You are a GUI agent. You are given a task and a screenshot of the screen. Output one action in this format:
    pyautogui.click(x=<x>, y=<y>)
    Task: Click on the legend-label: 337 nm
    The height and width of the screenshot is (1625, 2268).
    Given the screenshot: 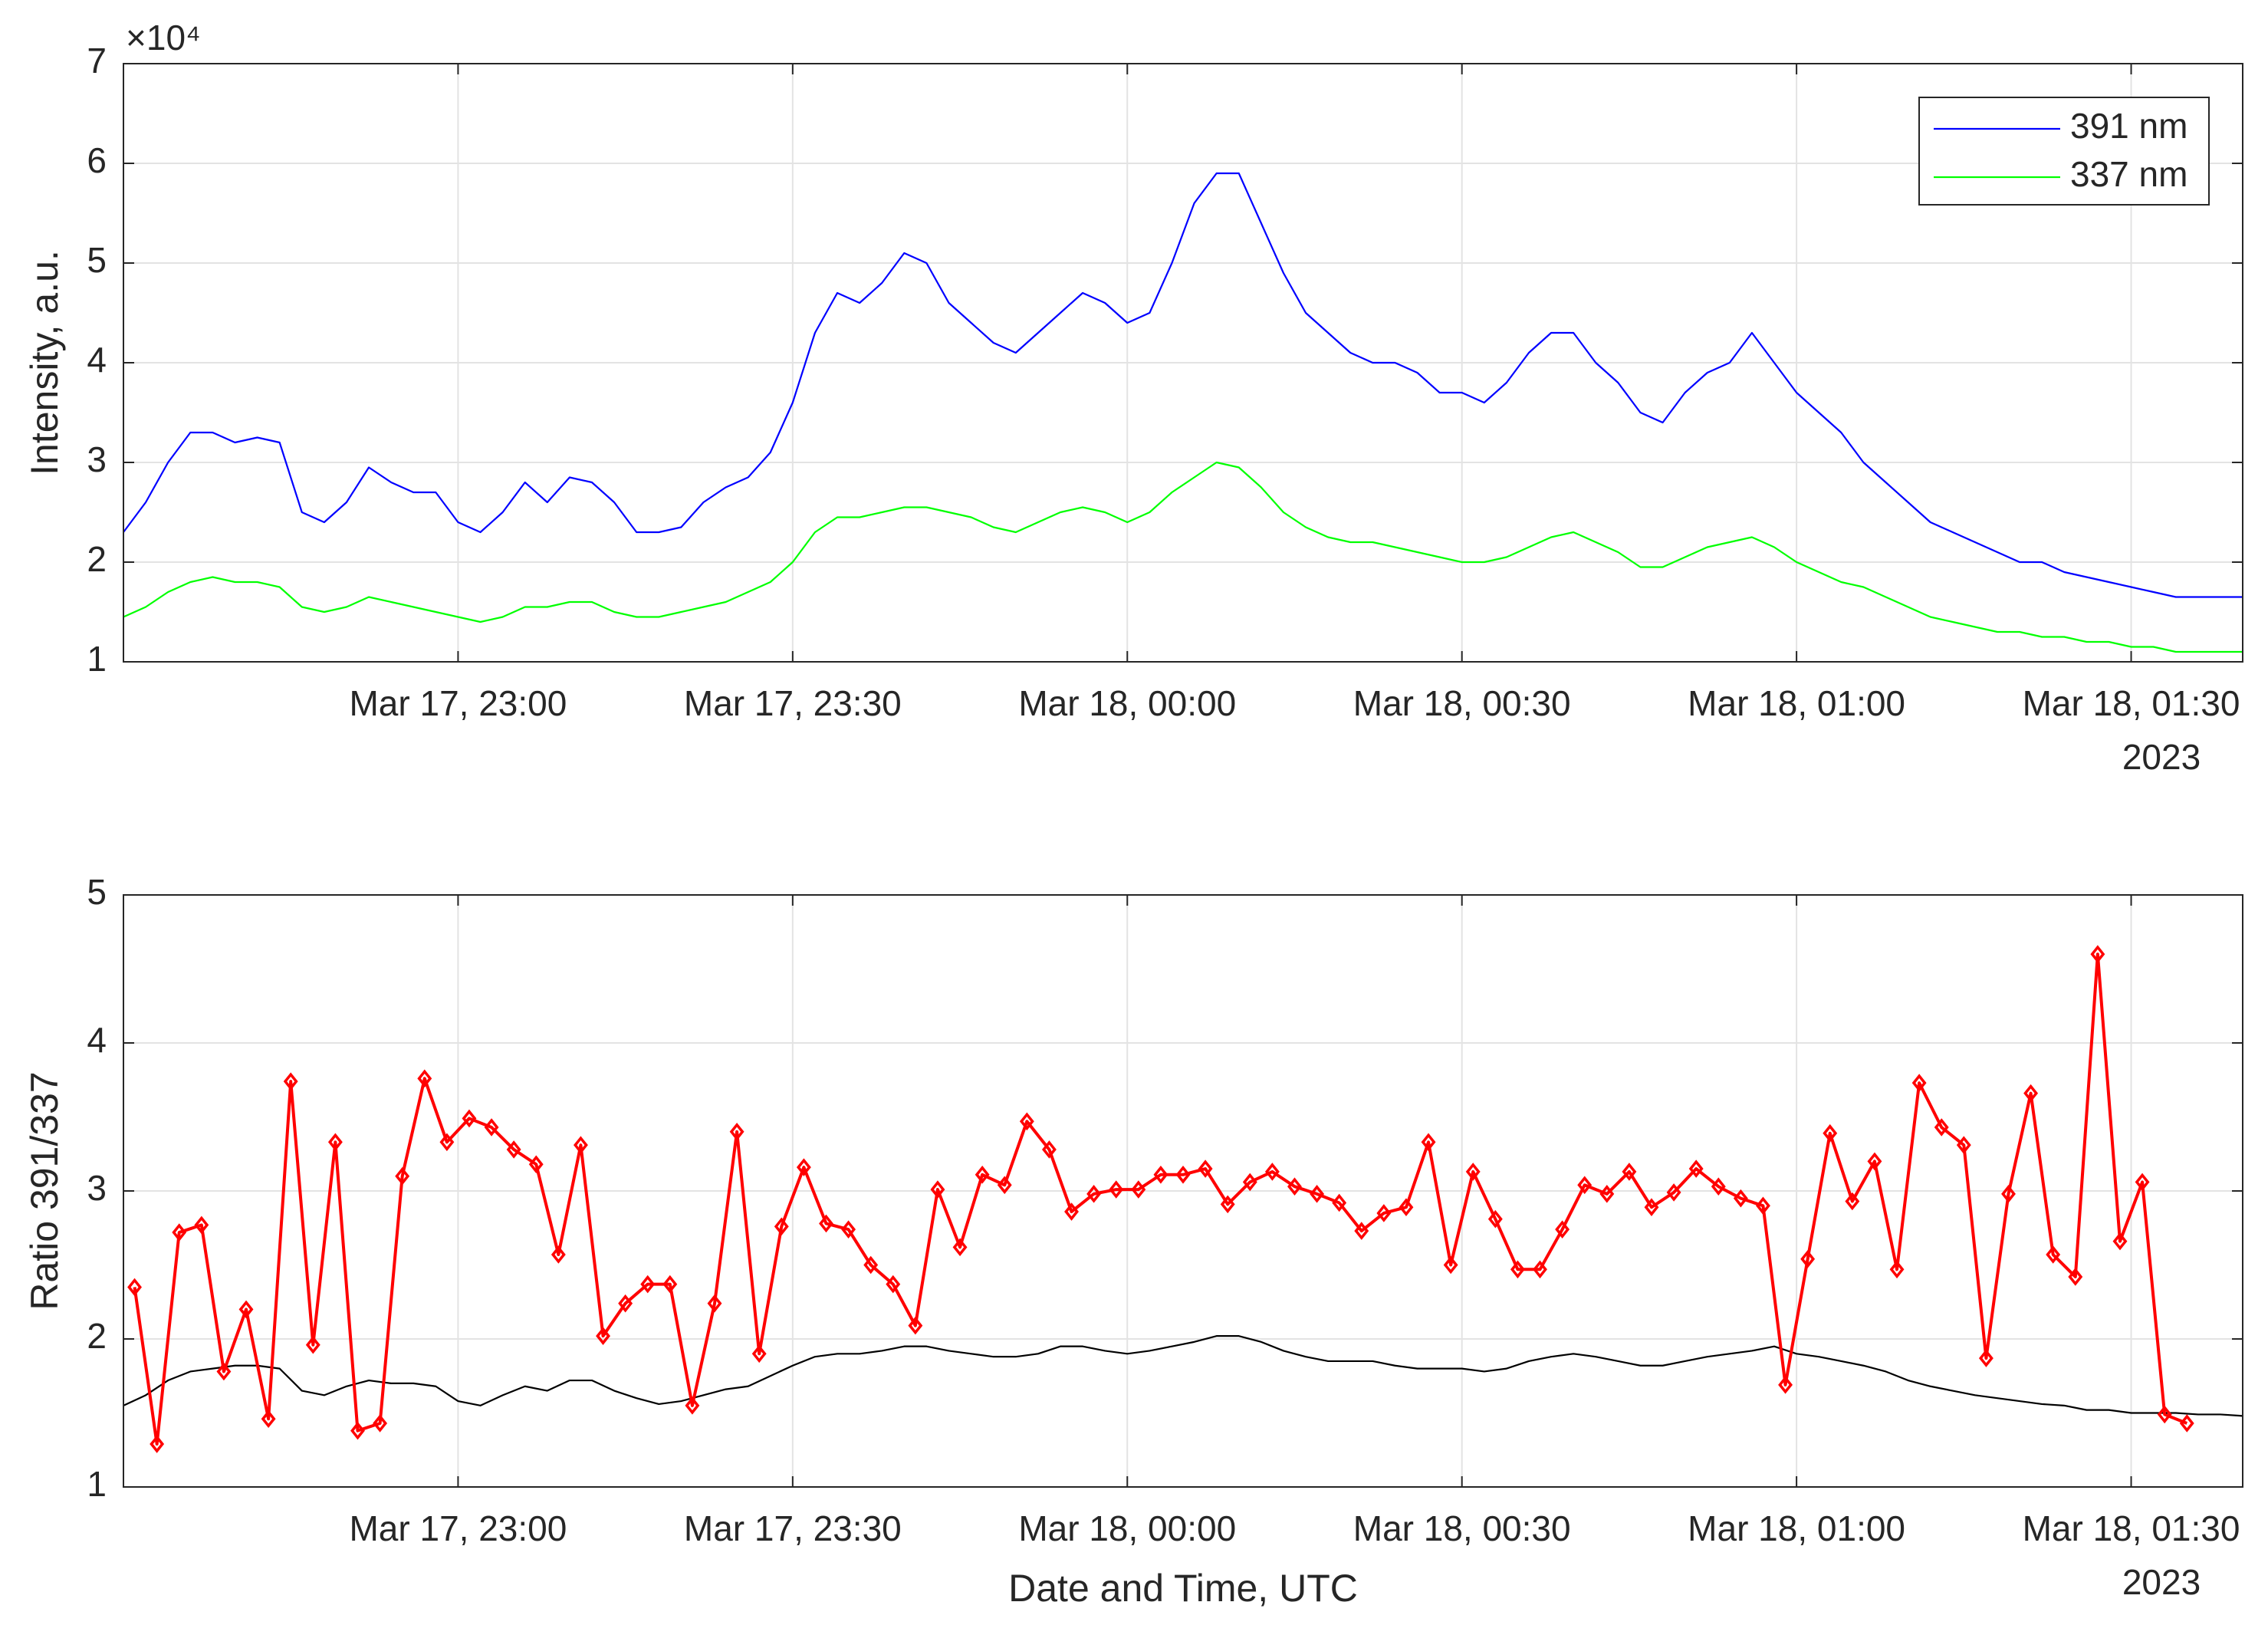 What is the action you would take?
    pyautogui.click(x=2128, y=174)
    